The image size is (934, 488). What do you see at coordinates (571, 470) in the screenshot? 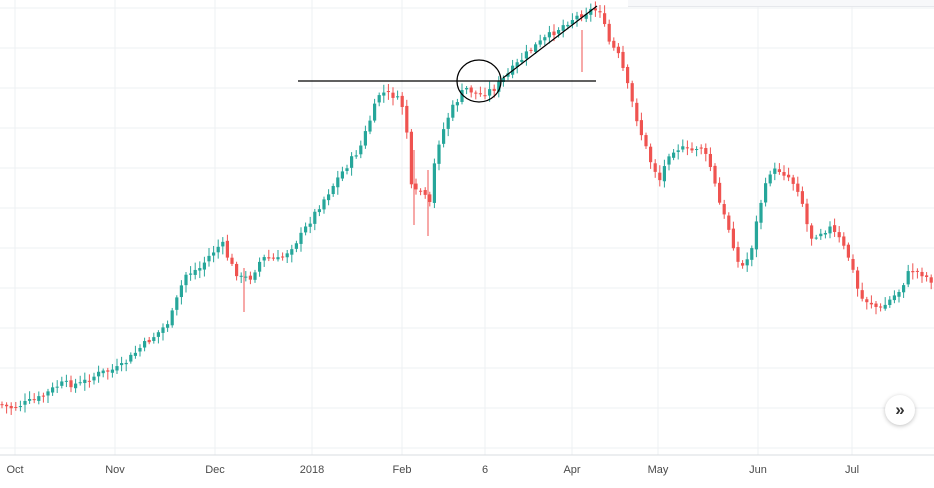
I see `x-tick-label: Apr` at bounding box center [571, 470].